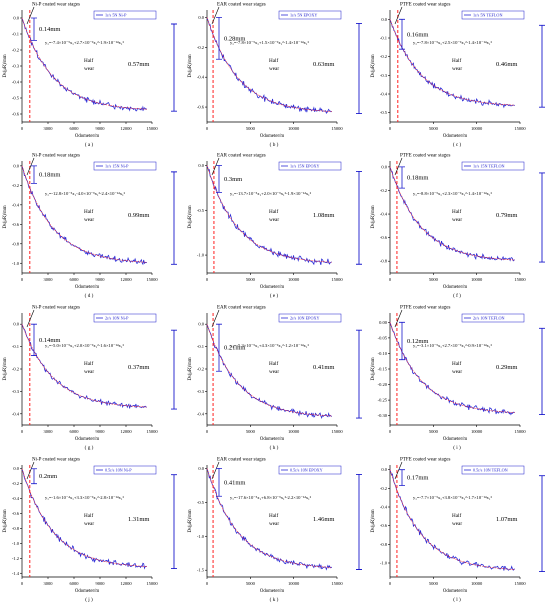  Describe the element at coordinates (306, 470) in the screenshot. I see `legend-label: 0.5r/s 10N EPOXY` at that location.